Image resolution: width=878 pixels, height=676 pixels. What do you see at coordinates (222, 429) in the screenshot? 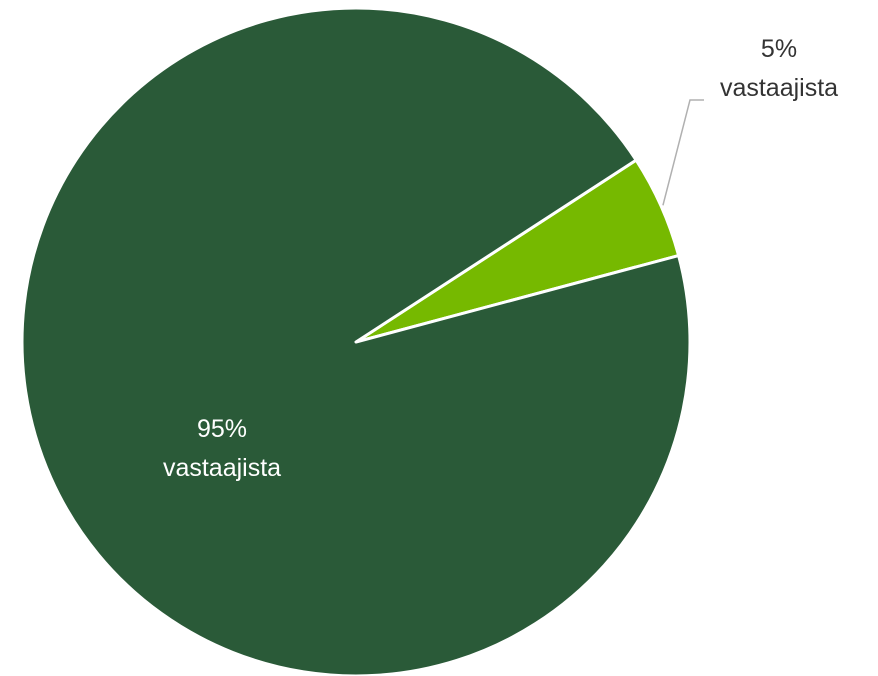
I see `slice-label-line-1-0: 95%` at bounding box center [222, 429].